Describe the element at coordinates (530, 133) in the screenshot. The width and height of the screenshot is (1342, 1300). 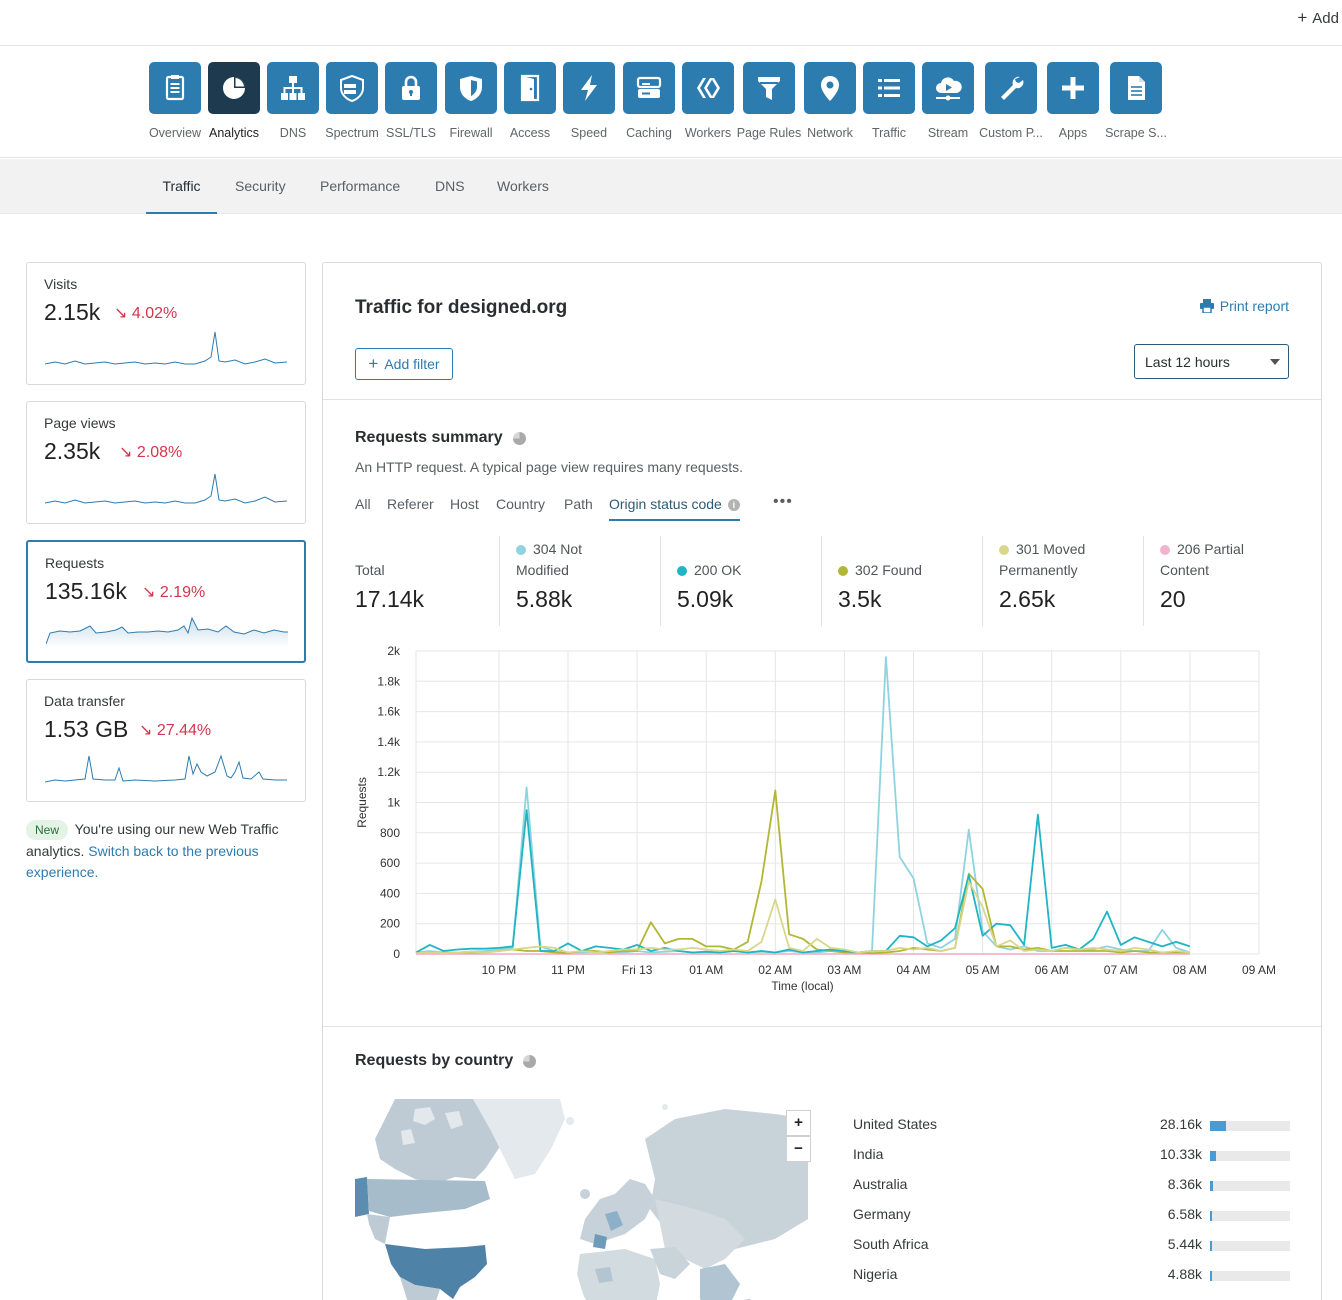
I see `app-label: Access` at that location.